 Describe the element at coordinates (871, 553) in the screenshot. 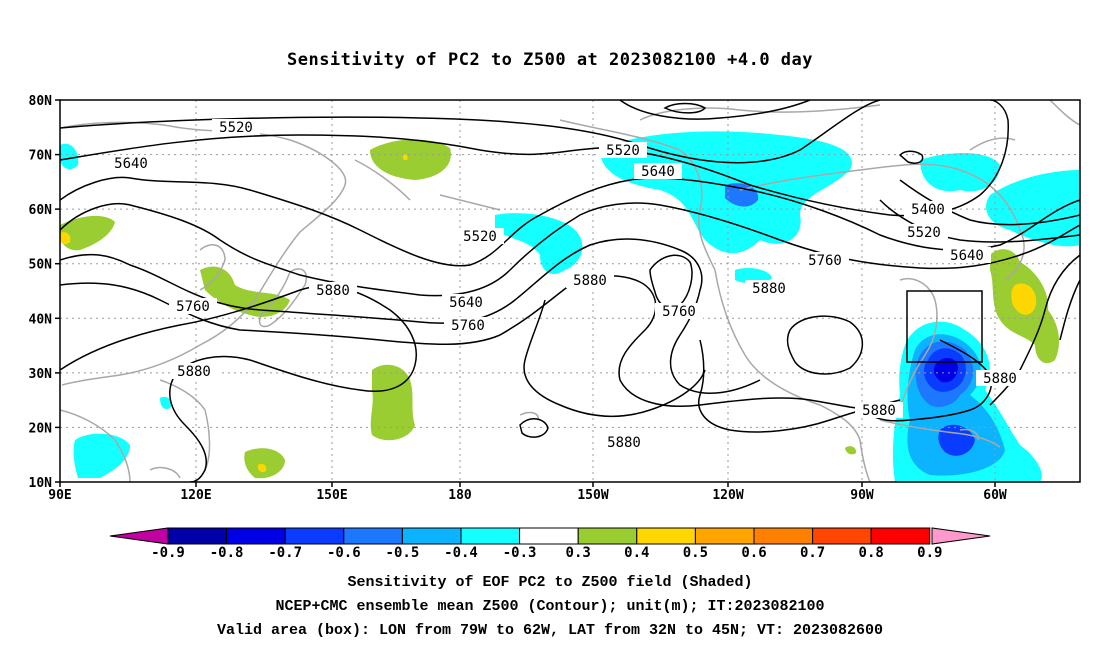

I see `colorbar-label: 0.8` at that location.